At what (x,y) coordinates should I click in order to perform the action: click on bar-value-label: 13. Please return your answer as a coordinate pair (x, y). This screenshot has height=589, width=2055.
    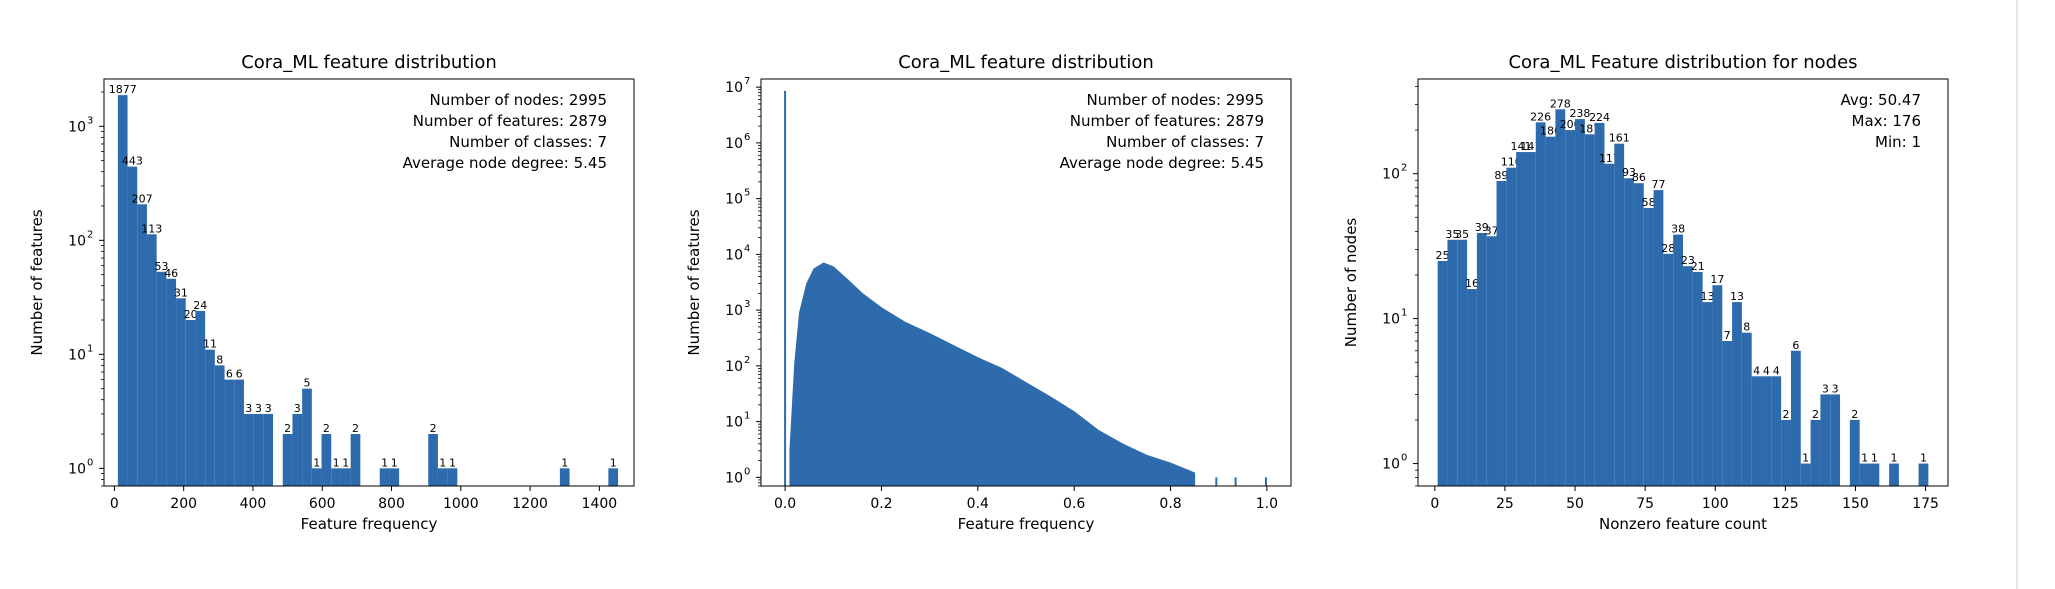
    Looking at the image, I should click on (1708, 296).